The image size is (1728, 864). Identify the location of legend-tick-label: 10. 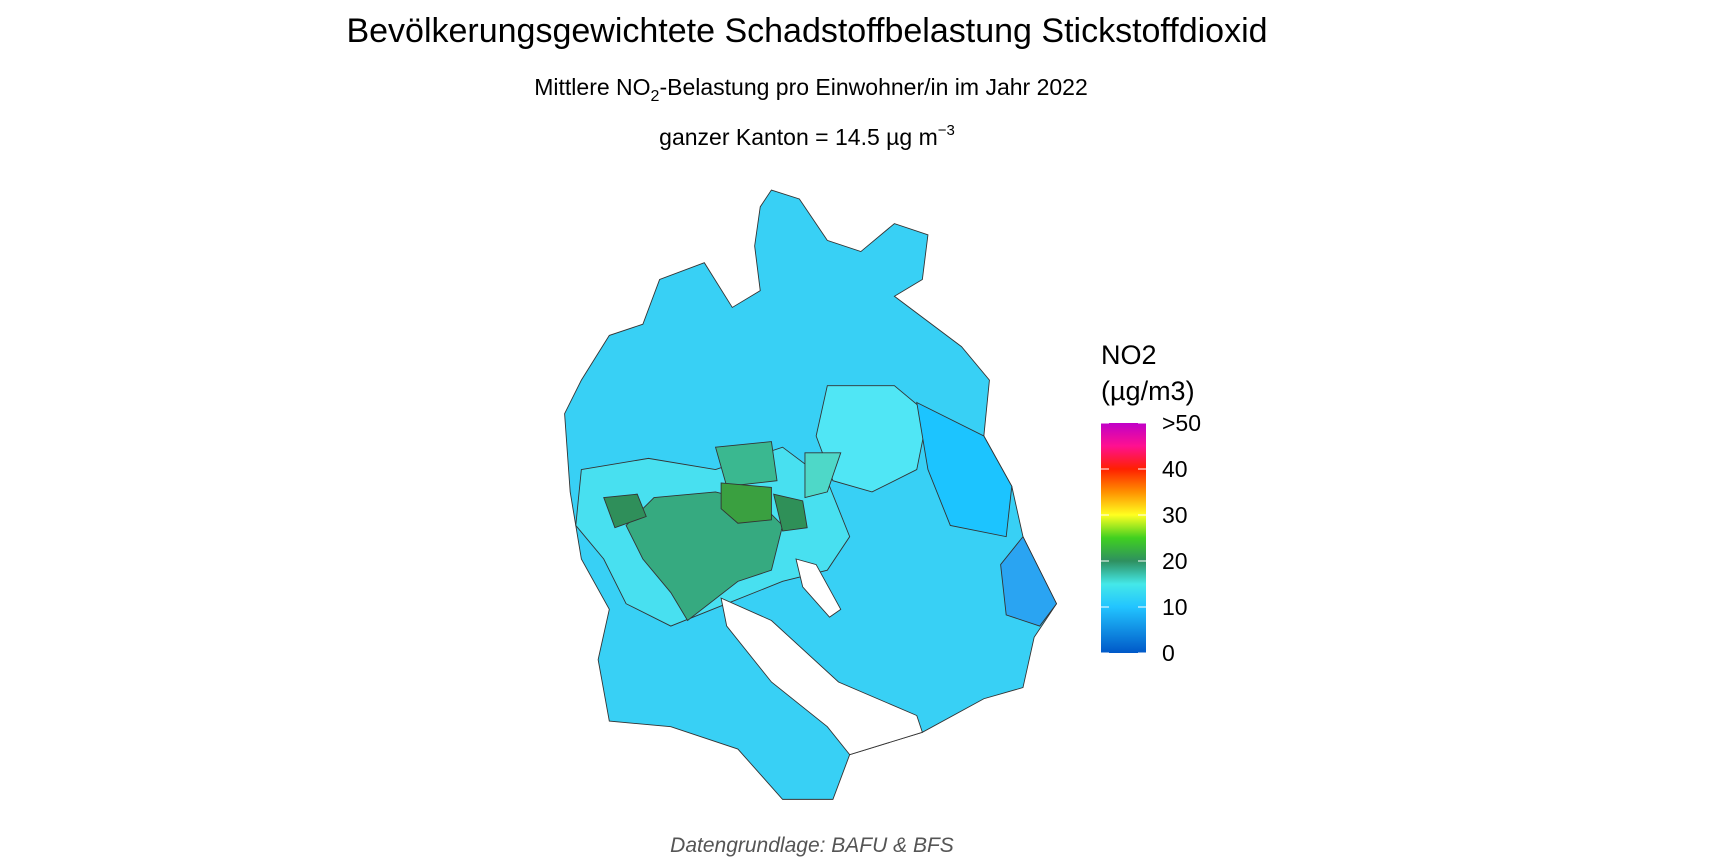
(1175, 607).